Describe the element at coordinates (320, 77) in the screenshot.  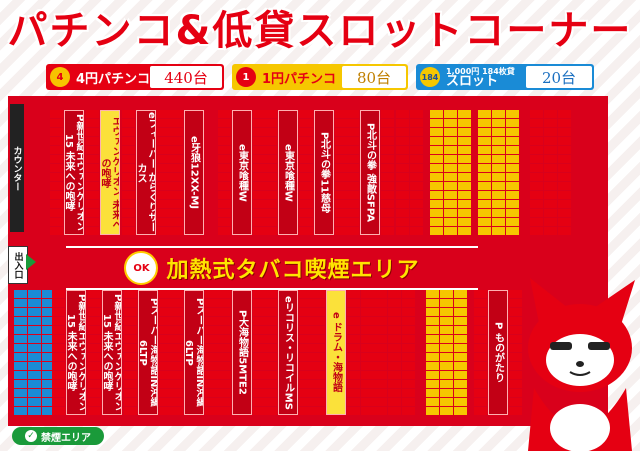
I see `legend-1yen-pachinko: 1 1円パチンコ 80台` at that location.